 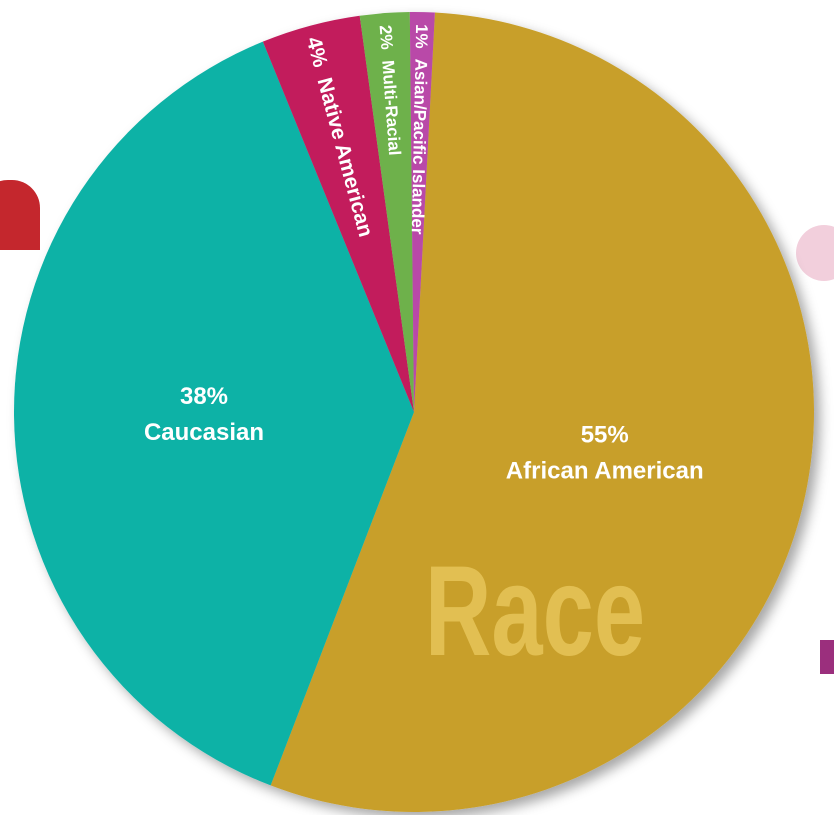 I want to click on slice-category-label-asian-pacific-islander: Asian/Pacific Islander, so click(x=419, y=144).